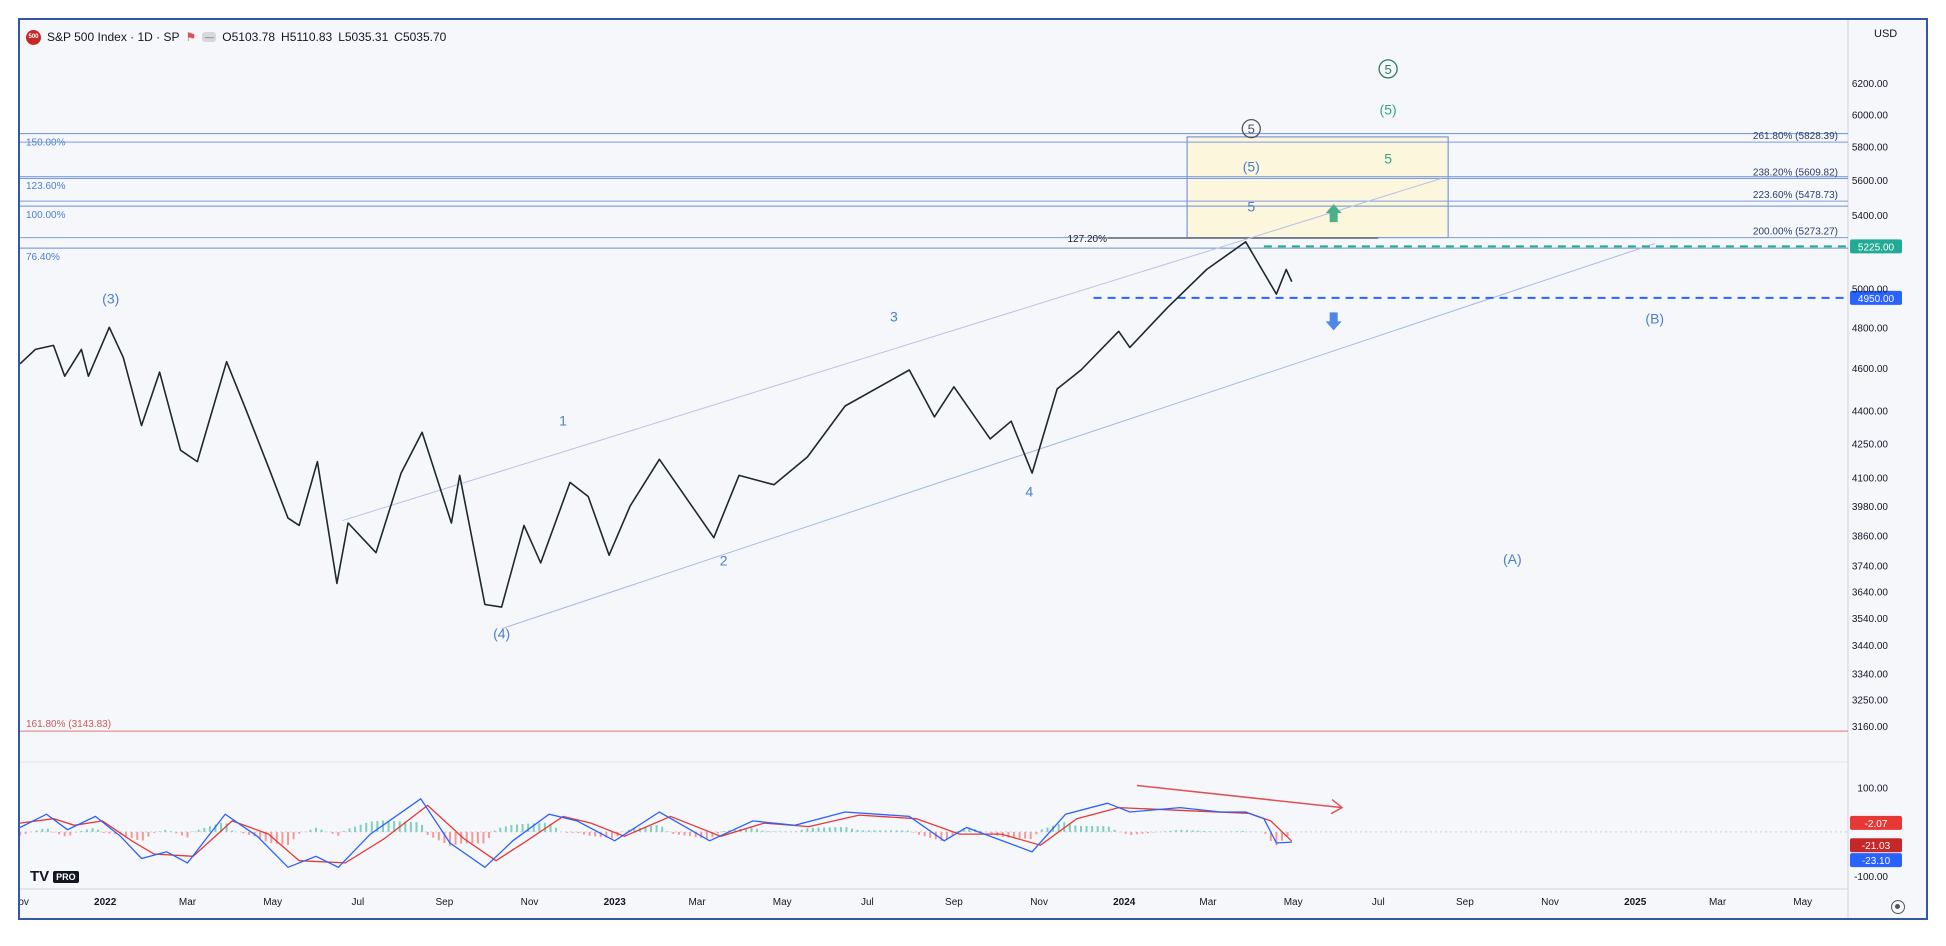 Image resolution: width=1946 pixels, height=946 pixels. I want to click on y-tick-label: 4400.00, so click(1870, 411).